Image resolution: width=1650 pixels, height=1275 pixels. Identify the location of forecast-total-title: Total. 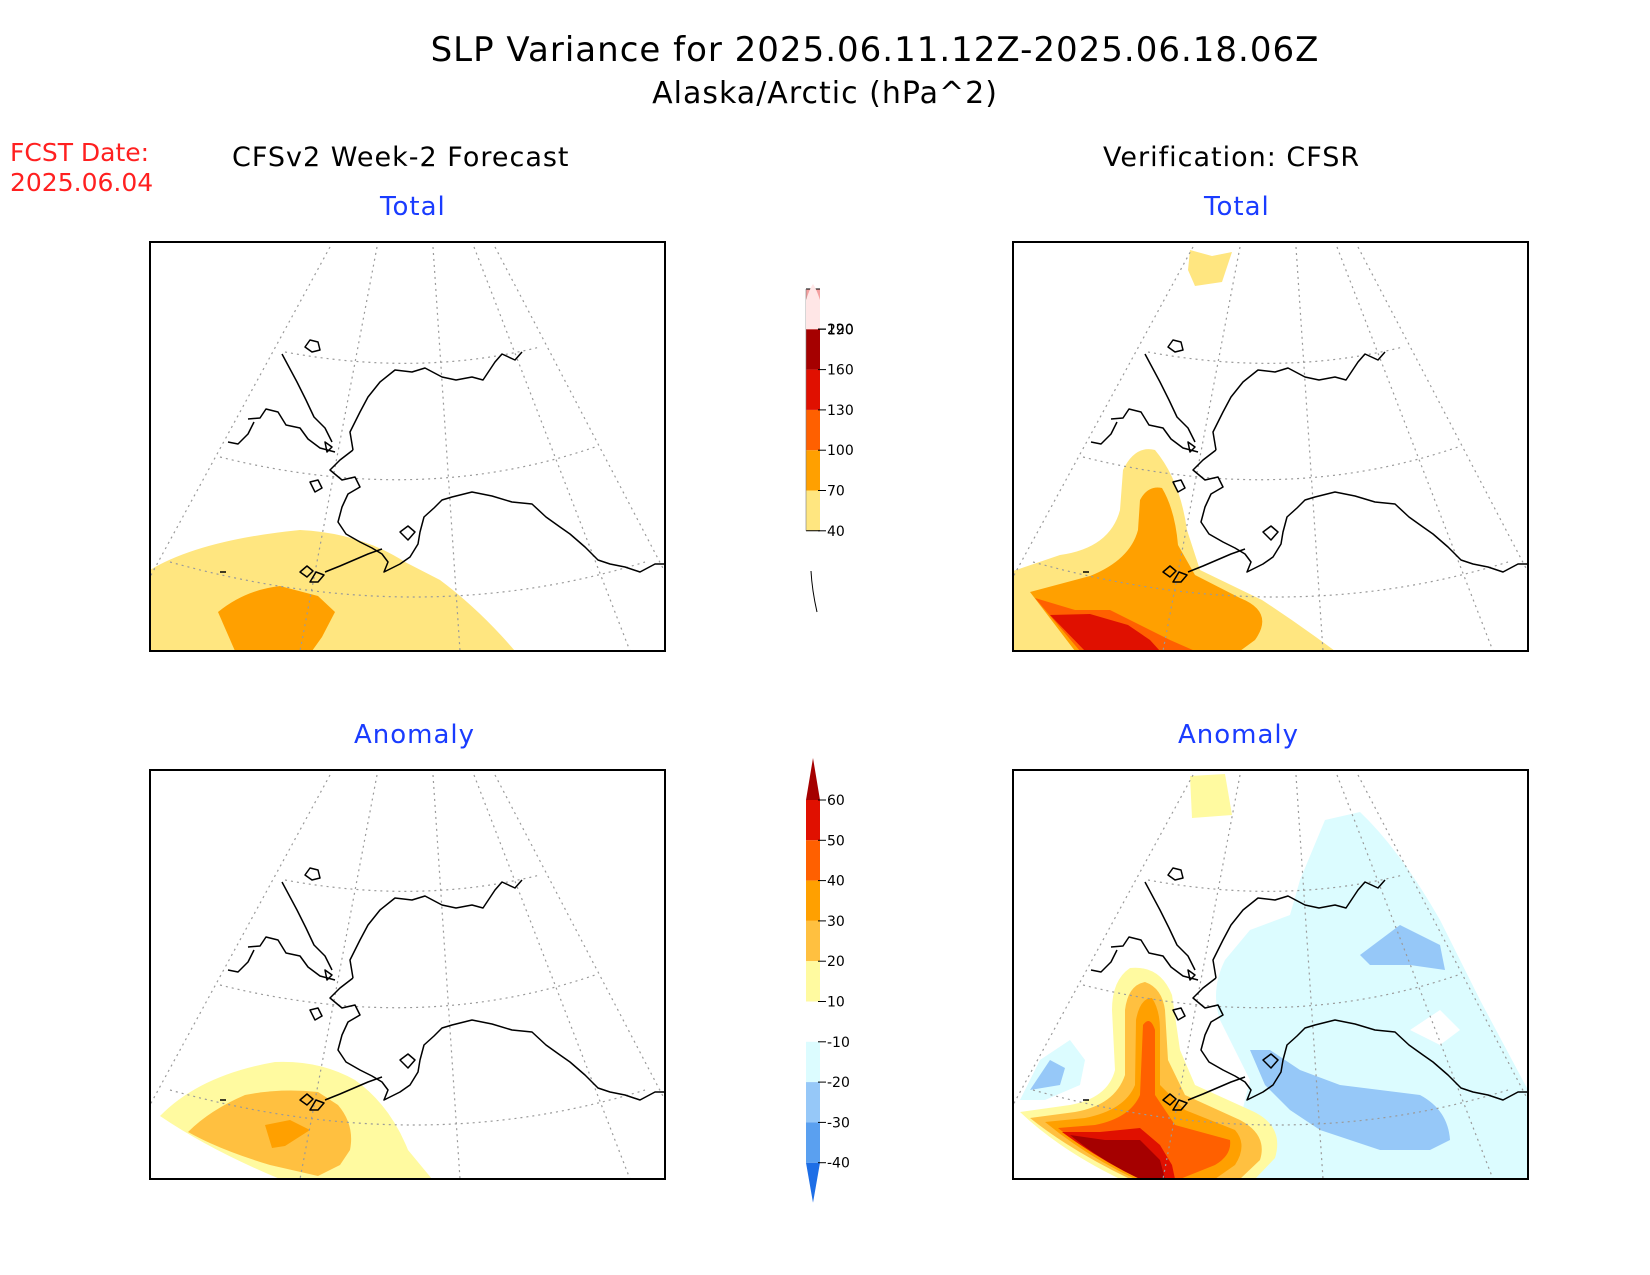
(413, 207).